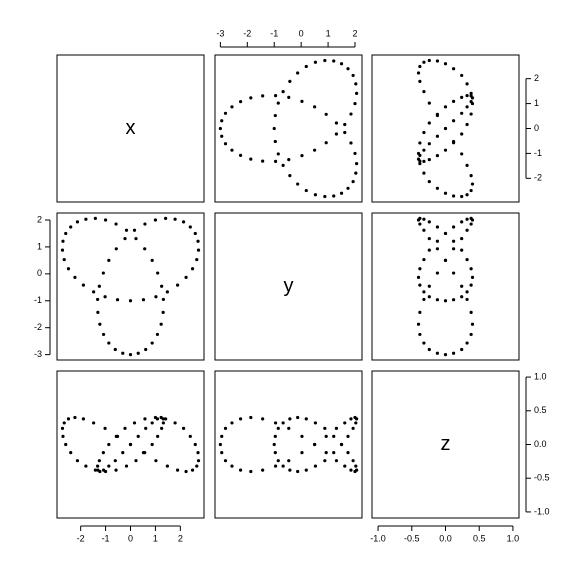  Describe the element at coordinates (445, 538) in the screenshot. I see `x-tick-label: 0.0` at that location.